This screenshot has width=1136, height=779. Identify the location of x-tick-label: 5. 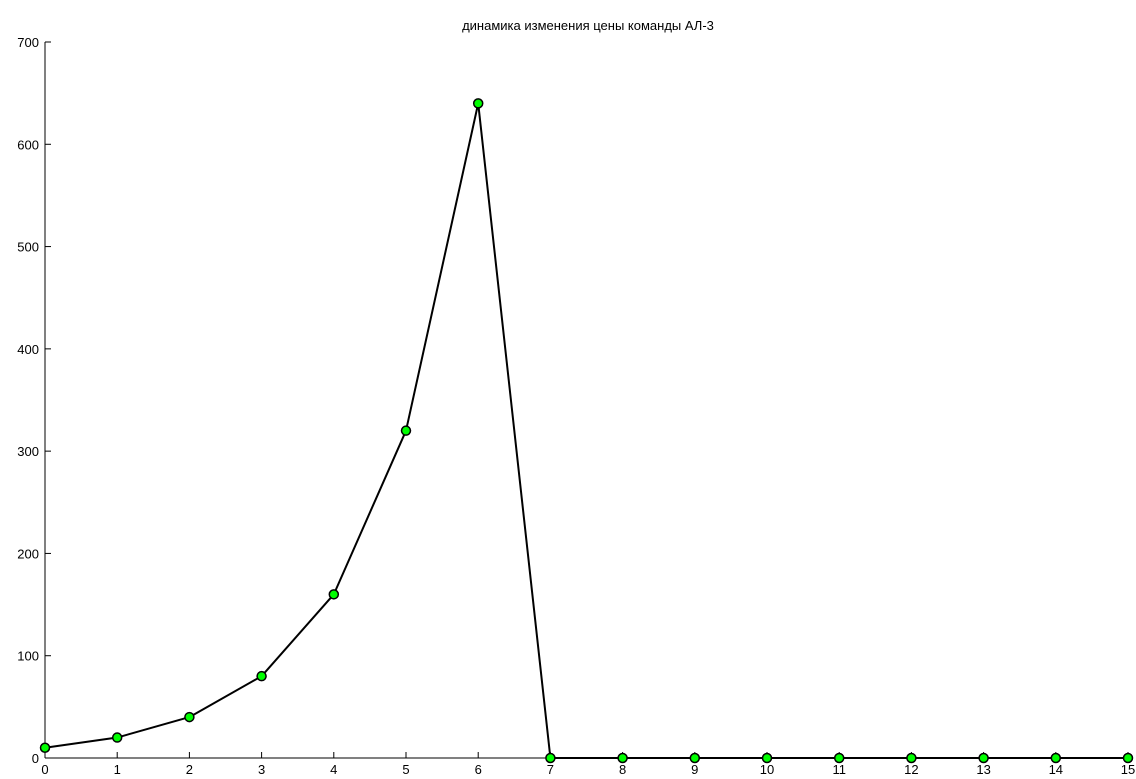
(405, 769).